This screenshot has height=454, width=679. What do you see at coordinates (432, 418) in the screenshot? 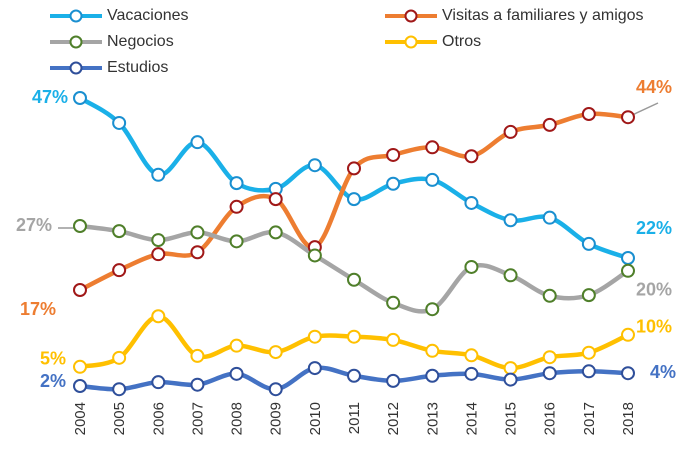
I see `x-tick-label: 2013` at bounding box center [432, 418].